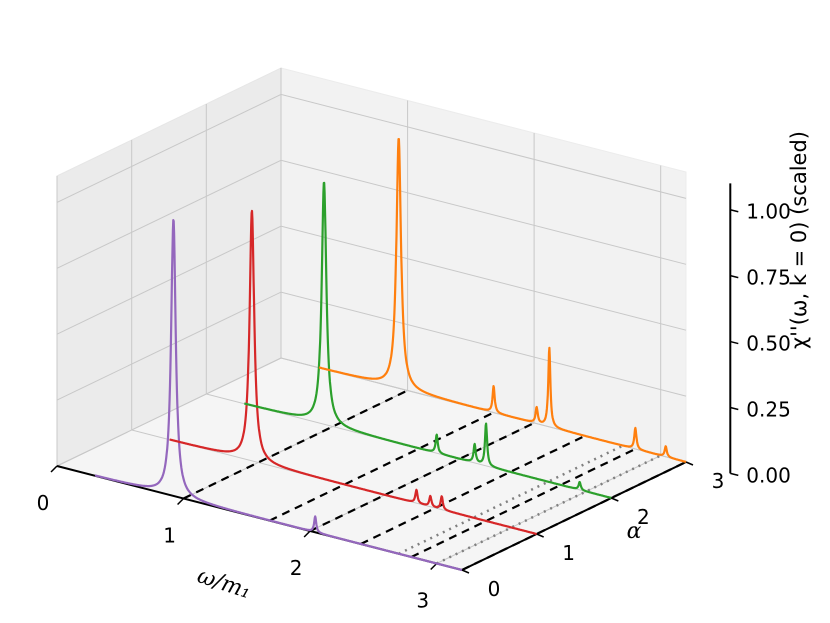 This screenshot has height=623, width=830. Describe the element at coordinates (718, 481) in the screenshot. I see `y-tick-label: 3` at that location.